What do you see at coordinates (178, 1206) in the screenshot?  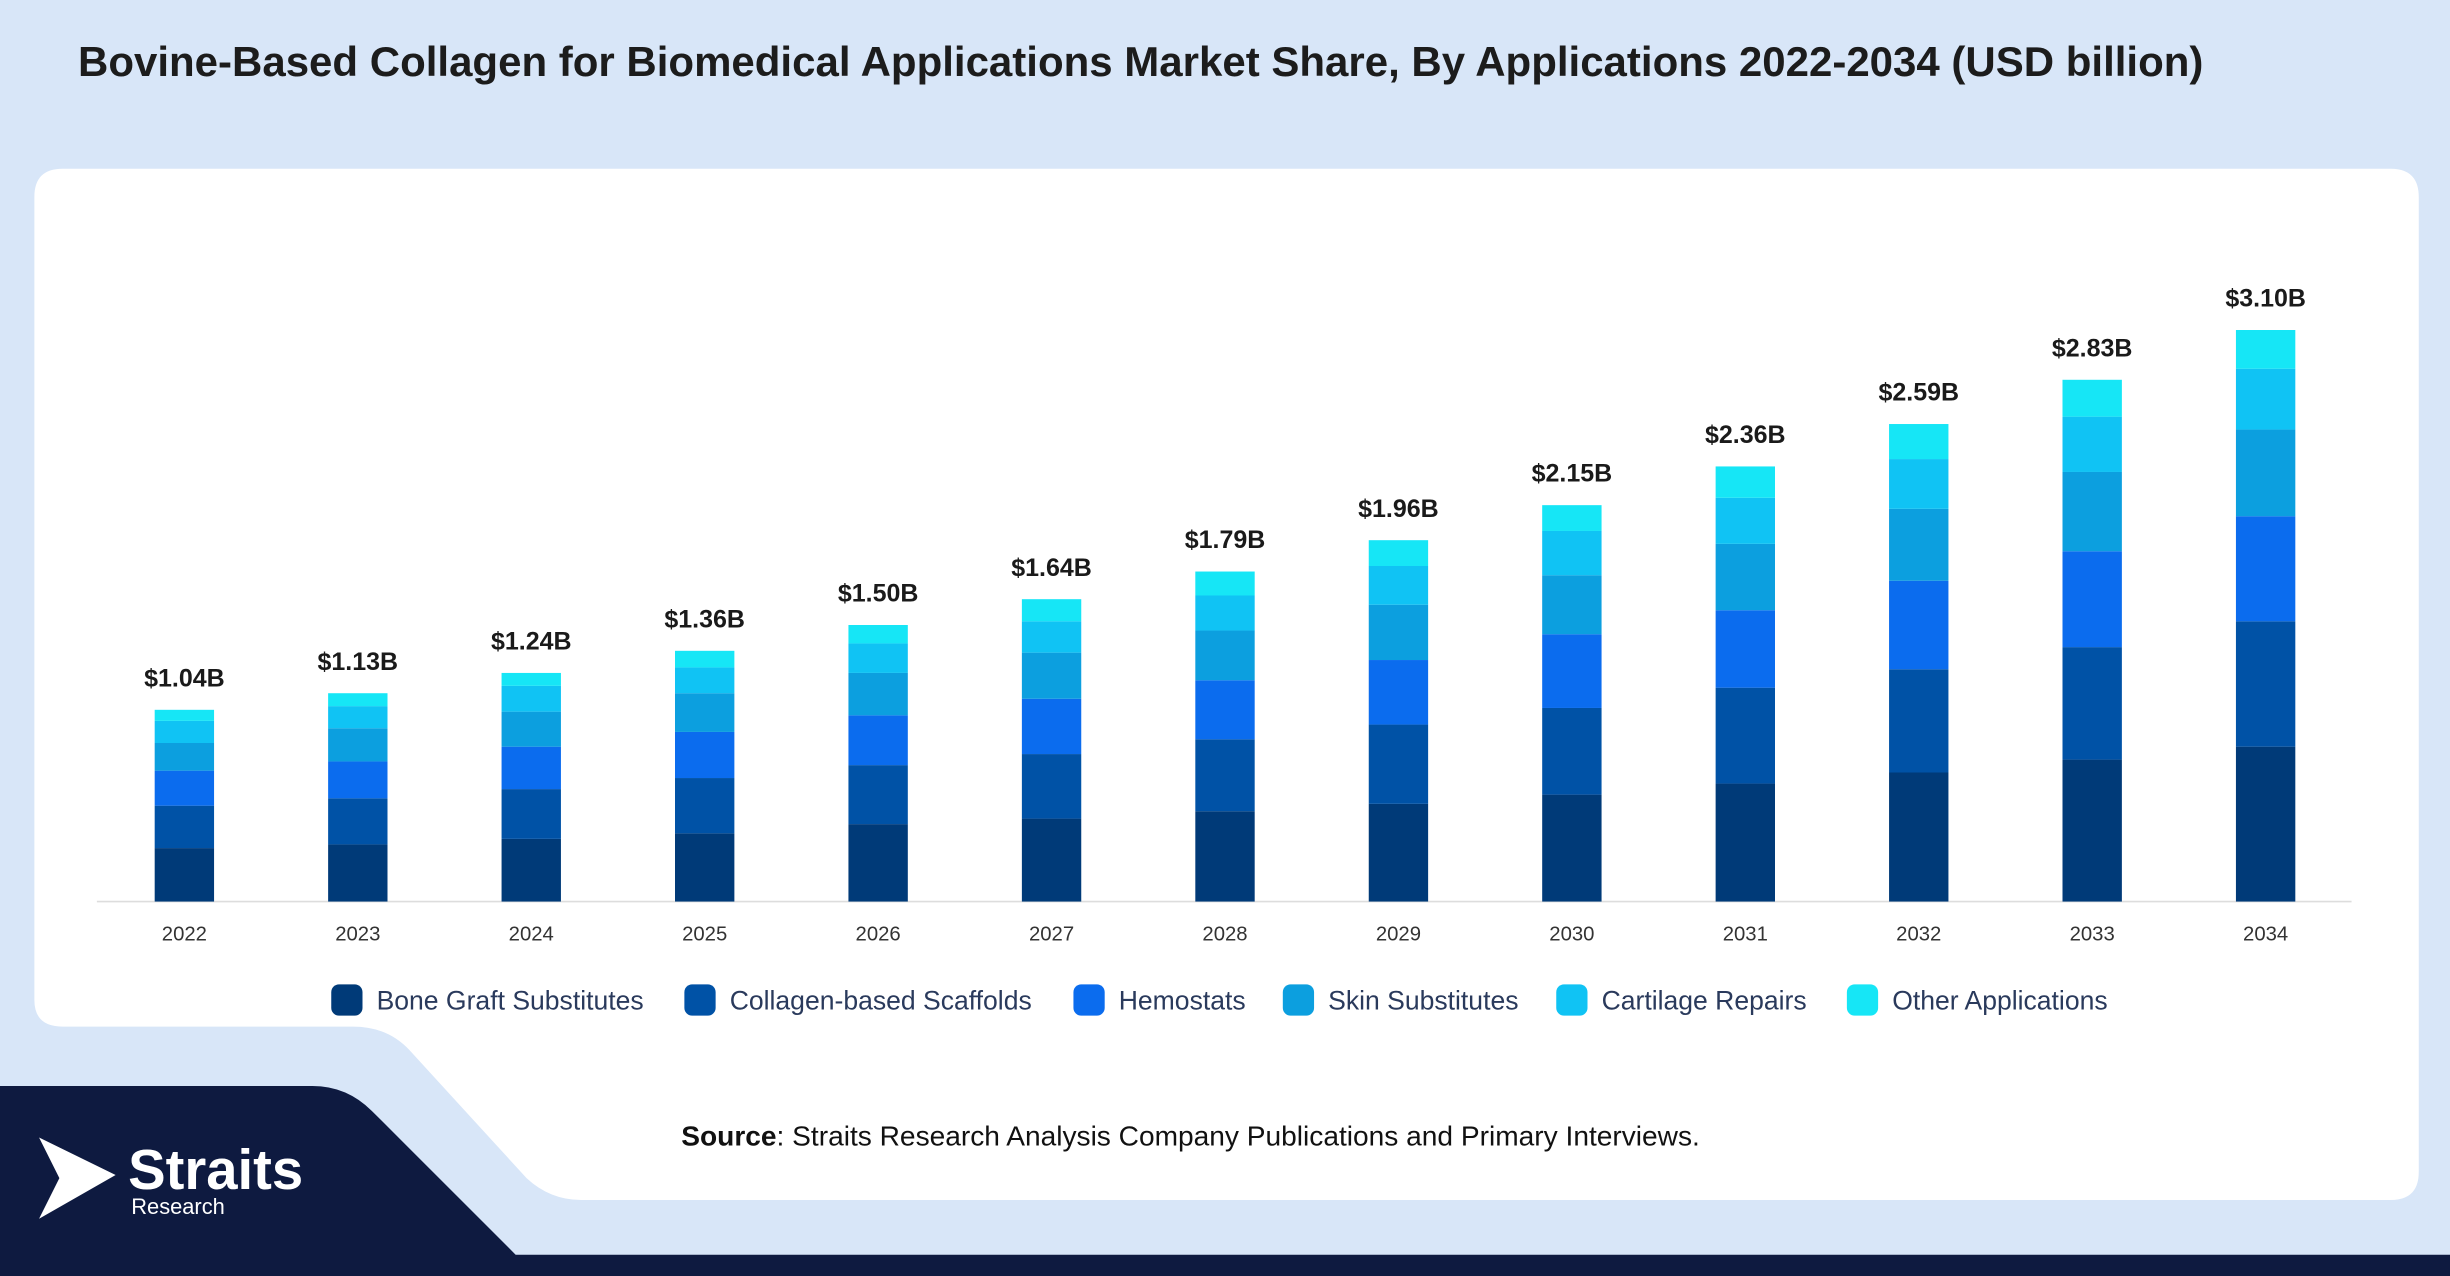 I see `logo-sub: Research` at bounding box center [178, 1206].